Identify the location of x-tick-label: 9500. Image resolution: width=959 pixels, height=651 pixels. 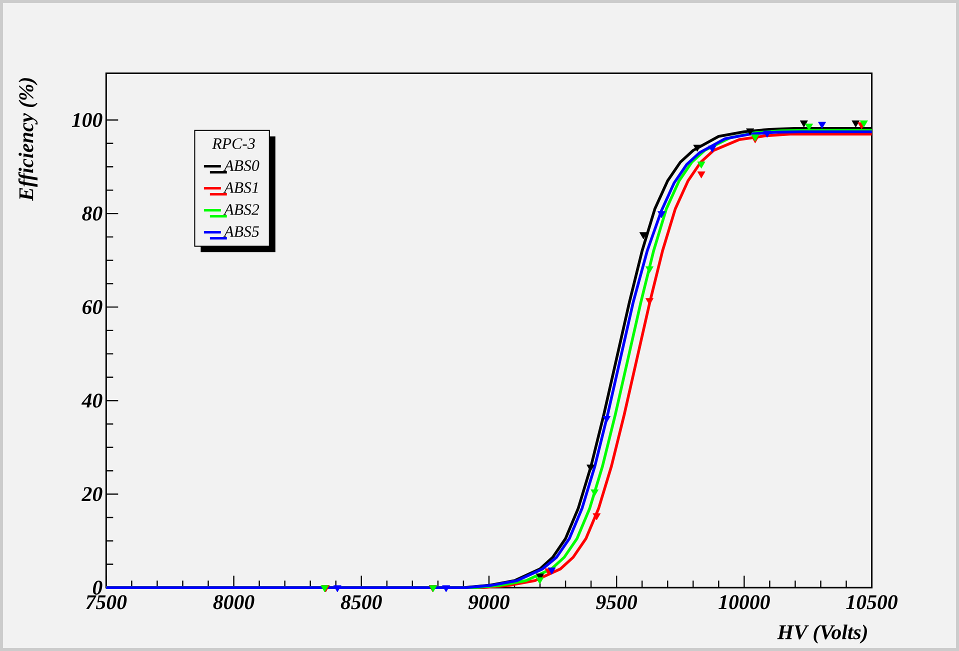
(617, 602).